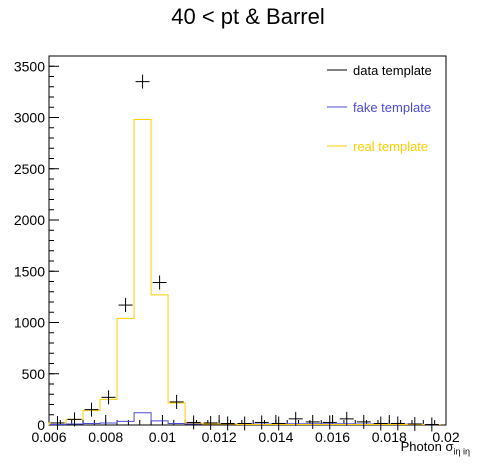  Describe the element at coordinates (29, 323) in the screenshot. I see `y-tick-label: 1000` at that location.